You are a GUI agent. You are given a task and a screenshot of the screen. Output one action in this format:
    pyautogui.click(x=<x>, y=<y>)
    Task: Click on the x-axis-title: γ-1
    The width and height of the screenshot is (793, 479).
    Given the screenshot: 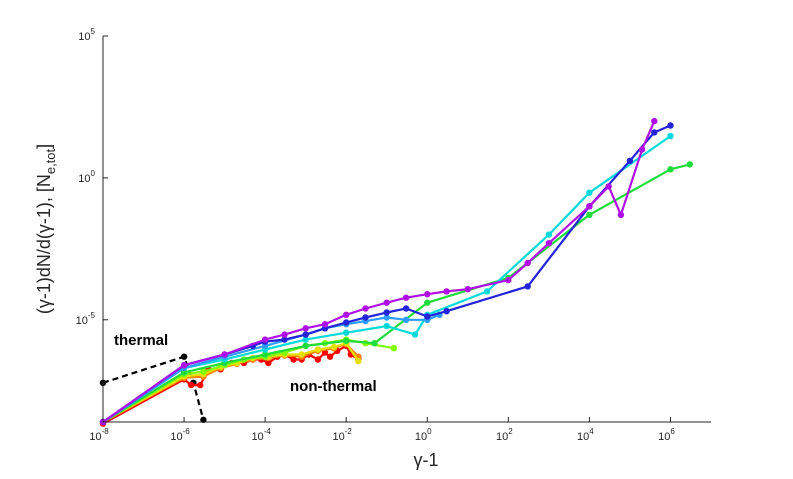 What is the action you would take?
    pyautogui.click(x=425, y=460)
    